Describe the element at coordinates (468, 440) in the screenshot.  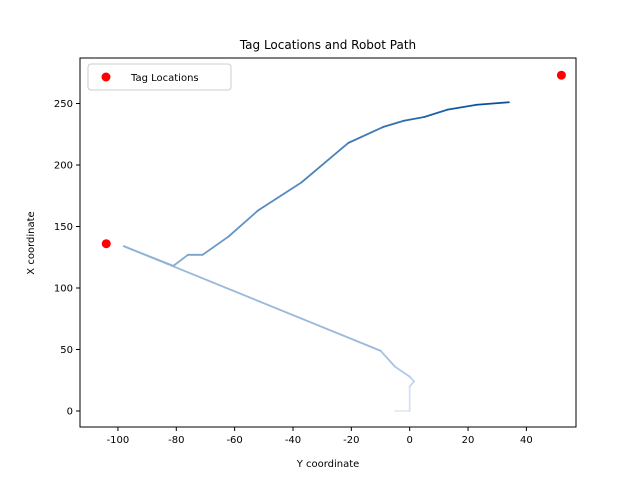
I see `x-tick-label: 20` at that location.